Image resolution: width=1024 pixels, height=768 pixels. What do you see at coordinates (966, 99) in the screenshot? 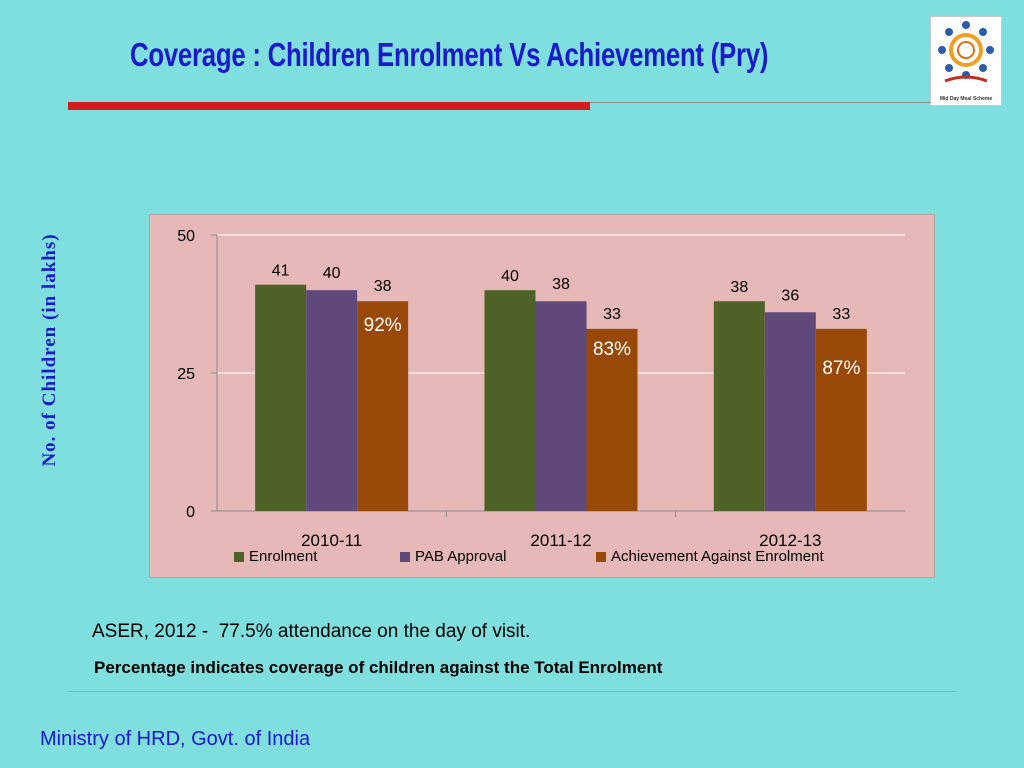
I see `logo-caption: Mid Day Meal Scheme` at bounding box center [966, 99].